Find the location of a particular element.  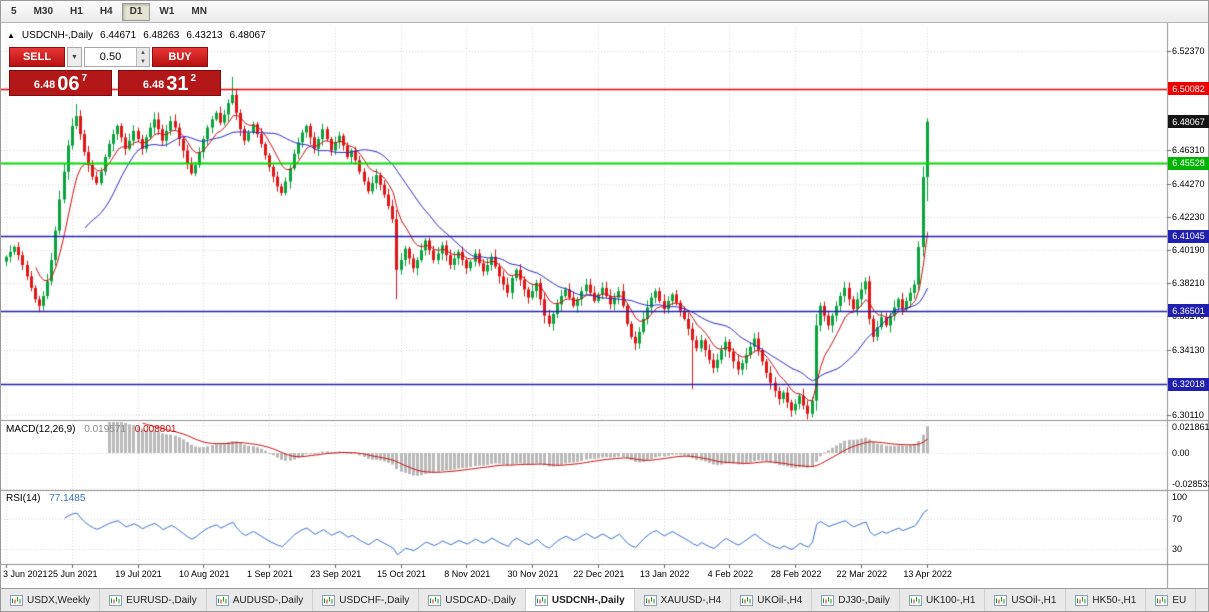

macd-signal-value: 0.008801 is located at coordinates (155, 429).